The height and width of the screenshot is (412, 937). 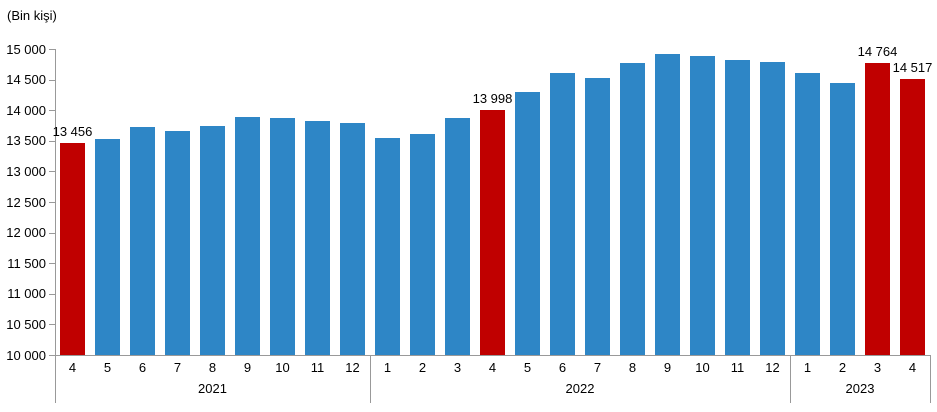 I want to click on x-axis-year-label: 2023, so click(x=860, y=388).